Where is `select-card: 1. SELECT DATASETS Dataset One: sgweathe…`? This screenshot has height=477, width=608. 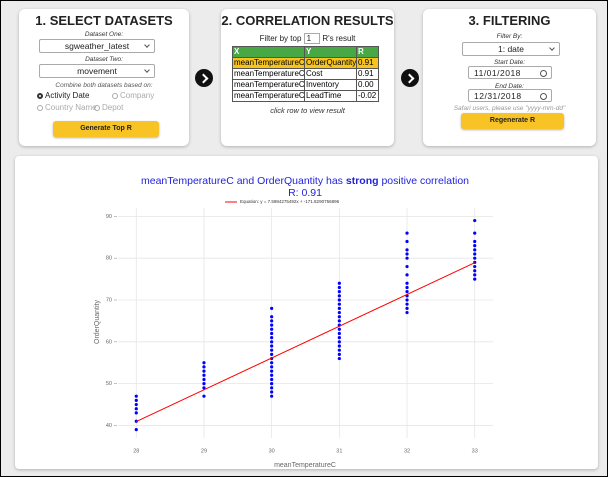
select-card: 1. SELECT DATASETS Dataset One: sgweathe… is located at coordinates (104, 77).